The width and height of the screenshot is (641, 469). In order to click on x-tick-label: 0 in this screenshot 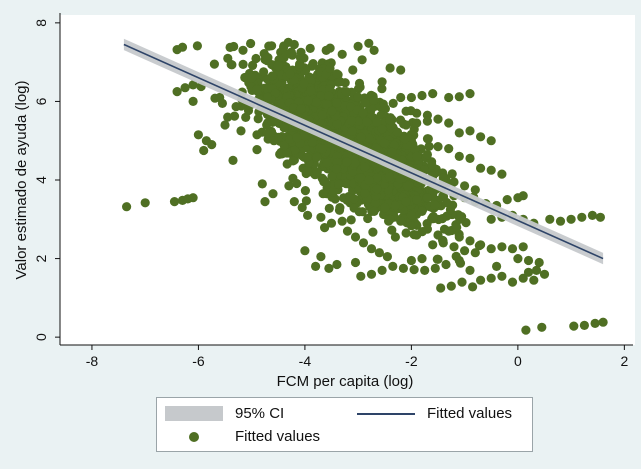, I will do `click(518, 361)`.